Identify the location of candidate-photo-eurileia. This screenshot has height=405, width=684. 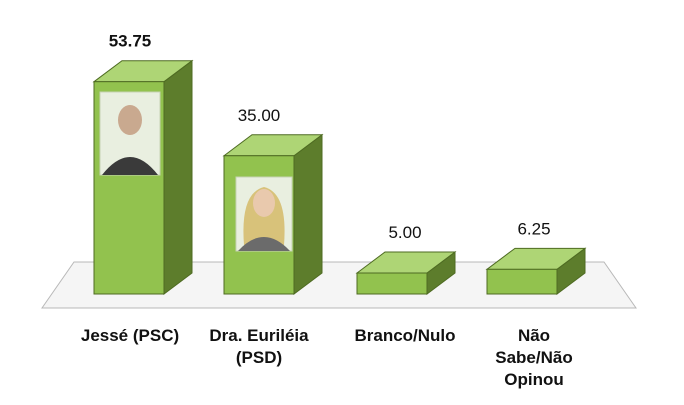
(264, 214).